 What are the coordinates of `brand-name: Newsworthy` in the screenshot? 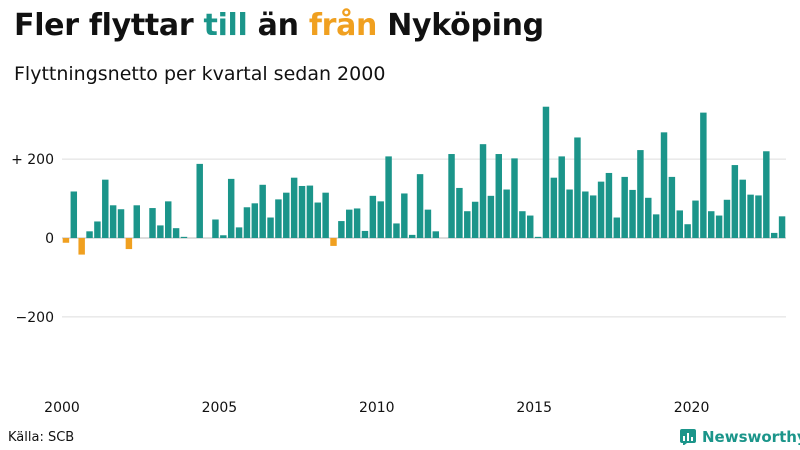 It's located at (751, 437).